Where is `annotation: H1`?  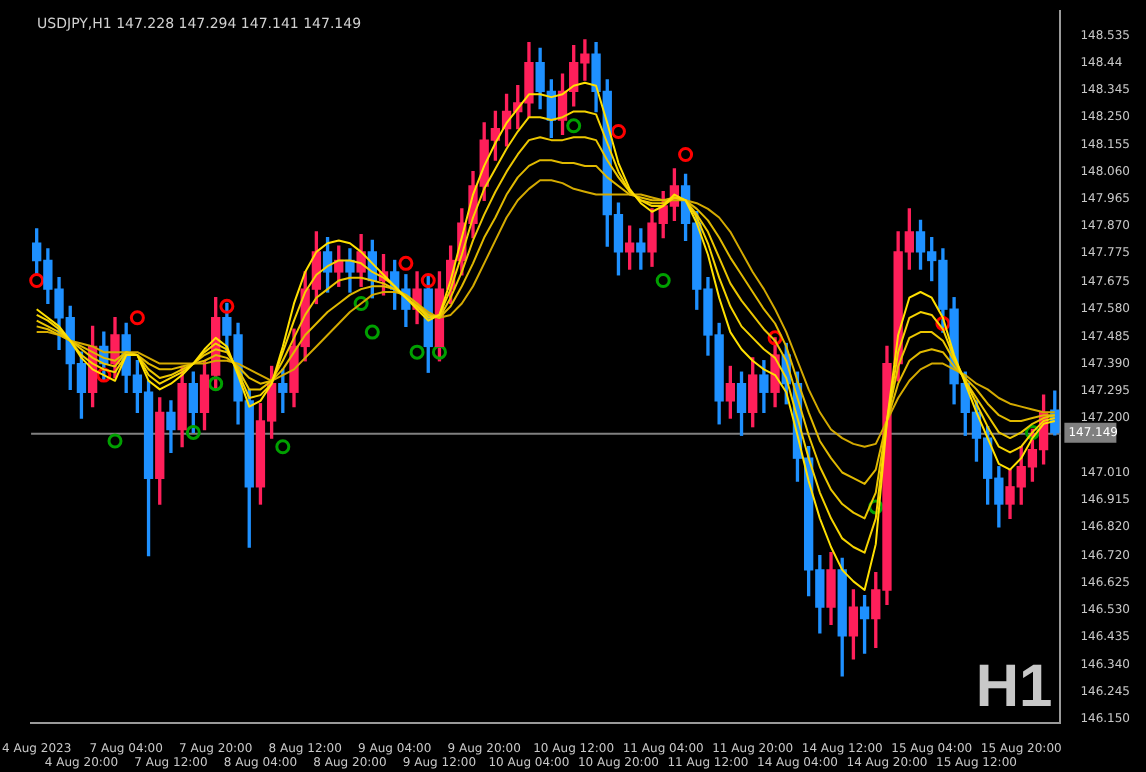 annotation: H1 is located at coordinates (1014, 686).